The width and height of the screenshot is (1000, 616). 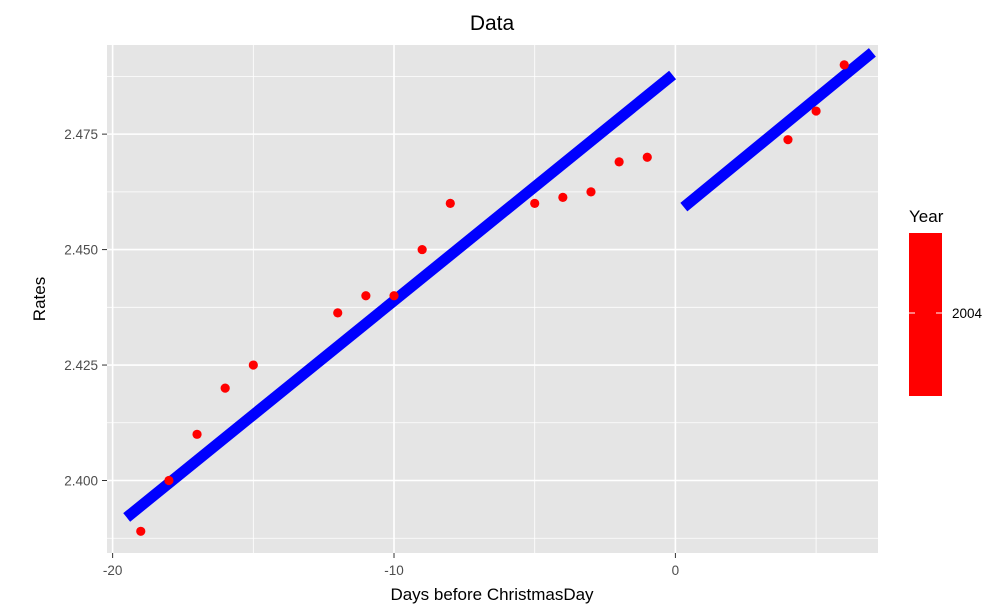 What do you see at coordinates (81, 480) in the screenshot?
I see `y-tick-label: 2.400` at bounding box center [81, 480].